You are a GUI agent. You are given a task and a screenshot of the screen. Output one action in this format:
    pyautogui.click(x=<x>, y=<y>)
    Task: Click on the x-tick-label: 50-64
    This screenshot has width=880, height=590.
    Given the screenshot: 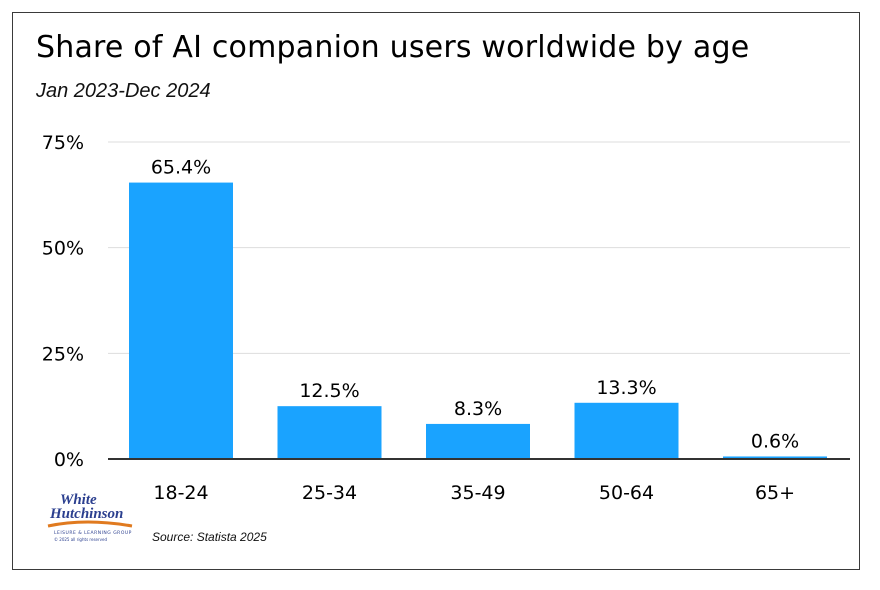 What is the action you would take?
    pyautogui.click(x=626, y=493)
    